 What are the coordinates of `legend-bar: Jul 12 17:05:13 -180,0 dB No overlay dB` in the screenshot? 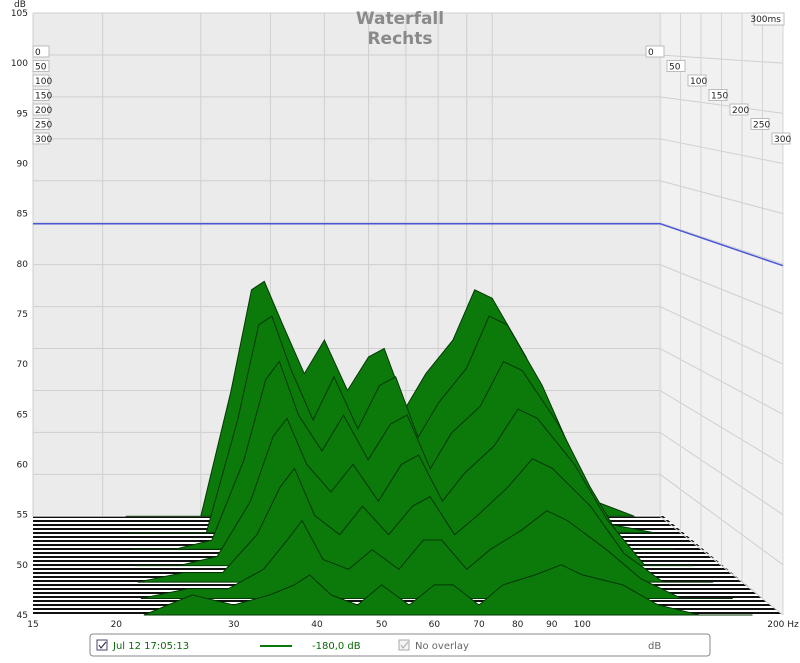 It's located at (400, 645).